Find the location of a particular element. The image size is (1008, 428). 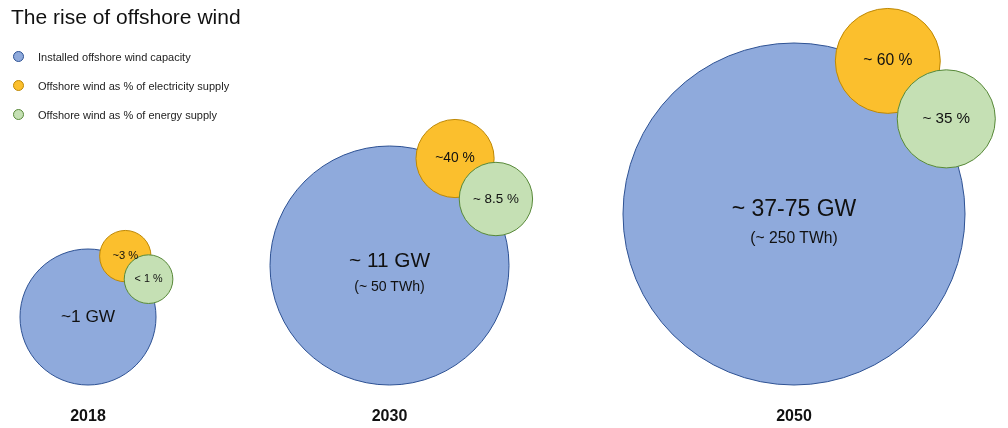

data-label: < 1 % is located at coordinates (148, 278).